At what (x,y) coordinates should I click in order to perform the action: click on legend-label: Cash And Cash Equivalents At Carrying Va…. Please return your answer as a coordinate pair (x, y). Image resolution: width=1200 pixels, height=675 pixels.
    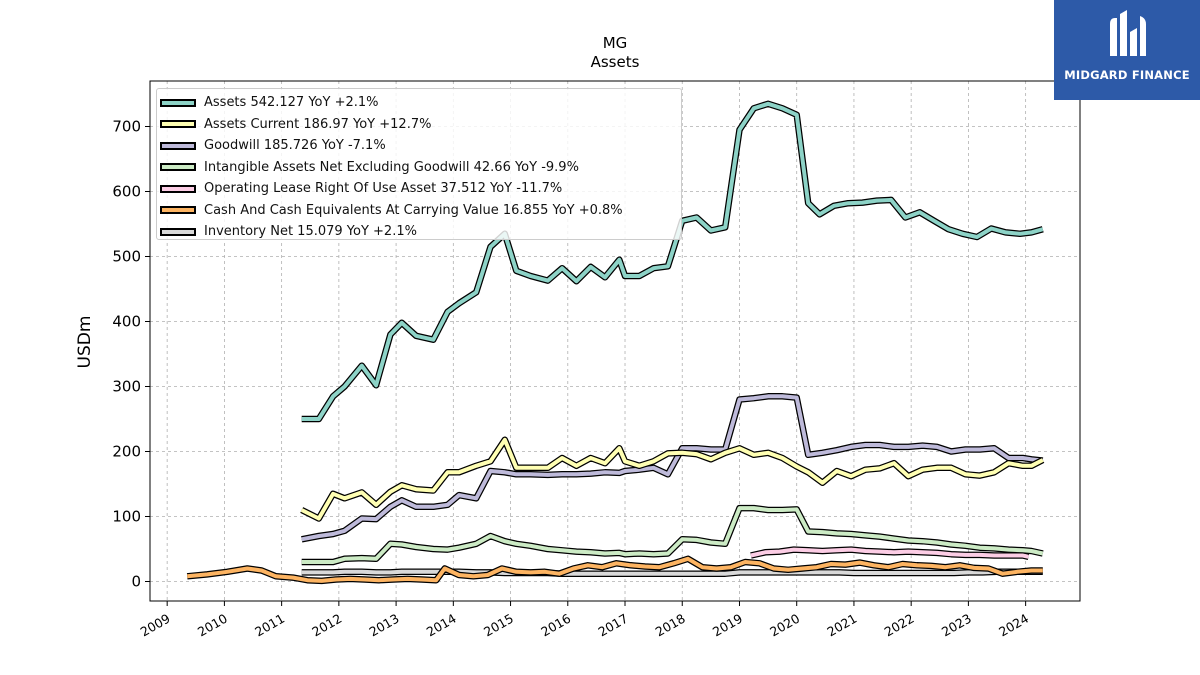
    Looking at the image, I should click on (413, 210).